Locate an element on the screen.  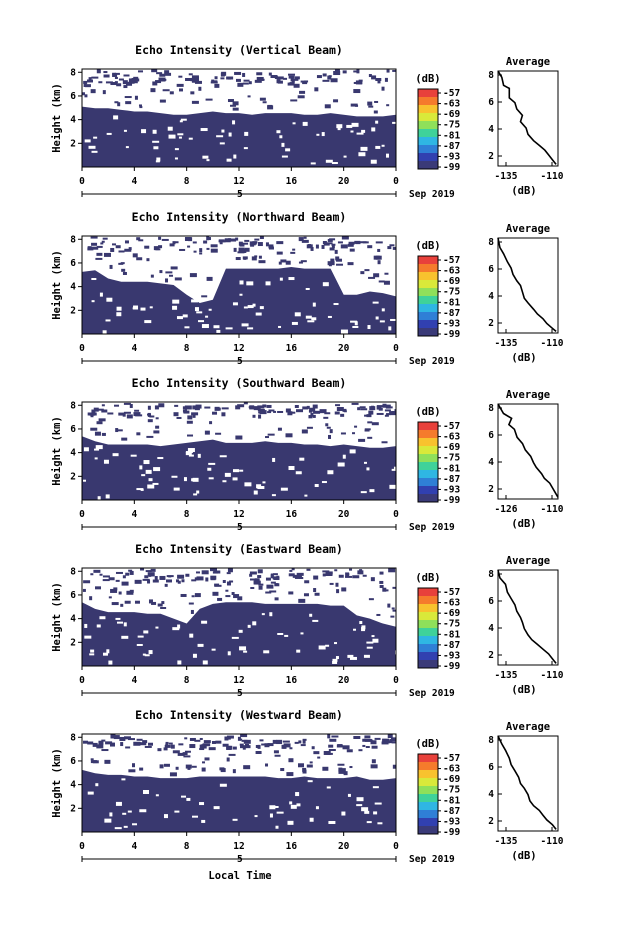
x-tick-label: 12 is located at coordinates (238, 680).